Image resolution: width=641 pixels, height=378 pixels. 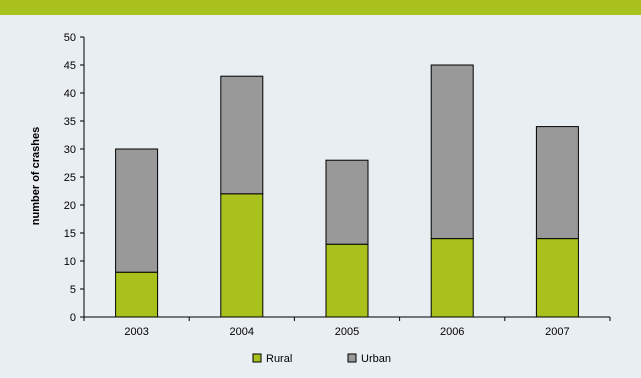 What do you see at coordinates (70, 94) in the screenshot?
I see `y-tick-label-40: 40` at bounding box center [70, 94].